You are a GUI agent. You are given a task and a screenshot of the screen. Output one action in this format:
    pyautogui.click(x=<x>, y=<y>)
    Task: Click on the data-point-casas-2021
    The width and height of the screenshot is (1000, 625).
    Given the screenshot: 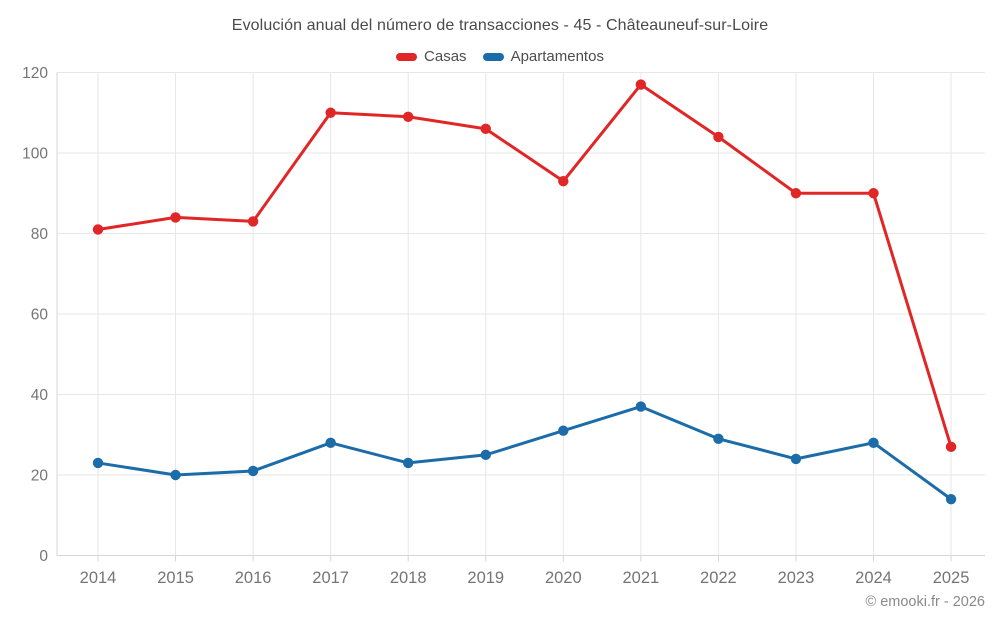 What is the action you would take?
    pyautogui.click(x=641, y=84)
    